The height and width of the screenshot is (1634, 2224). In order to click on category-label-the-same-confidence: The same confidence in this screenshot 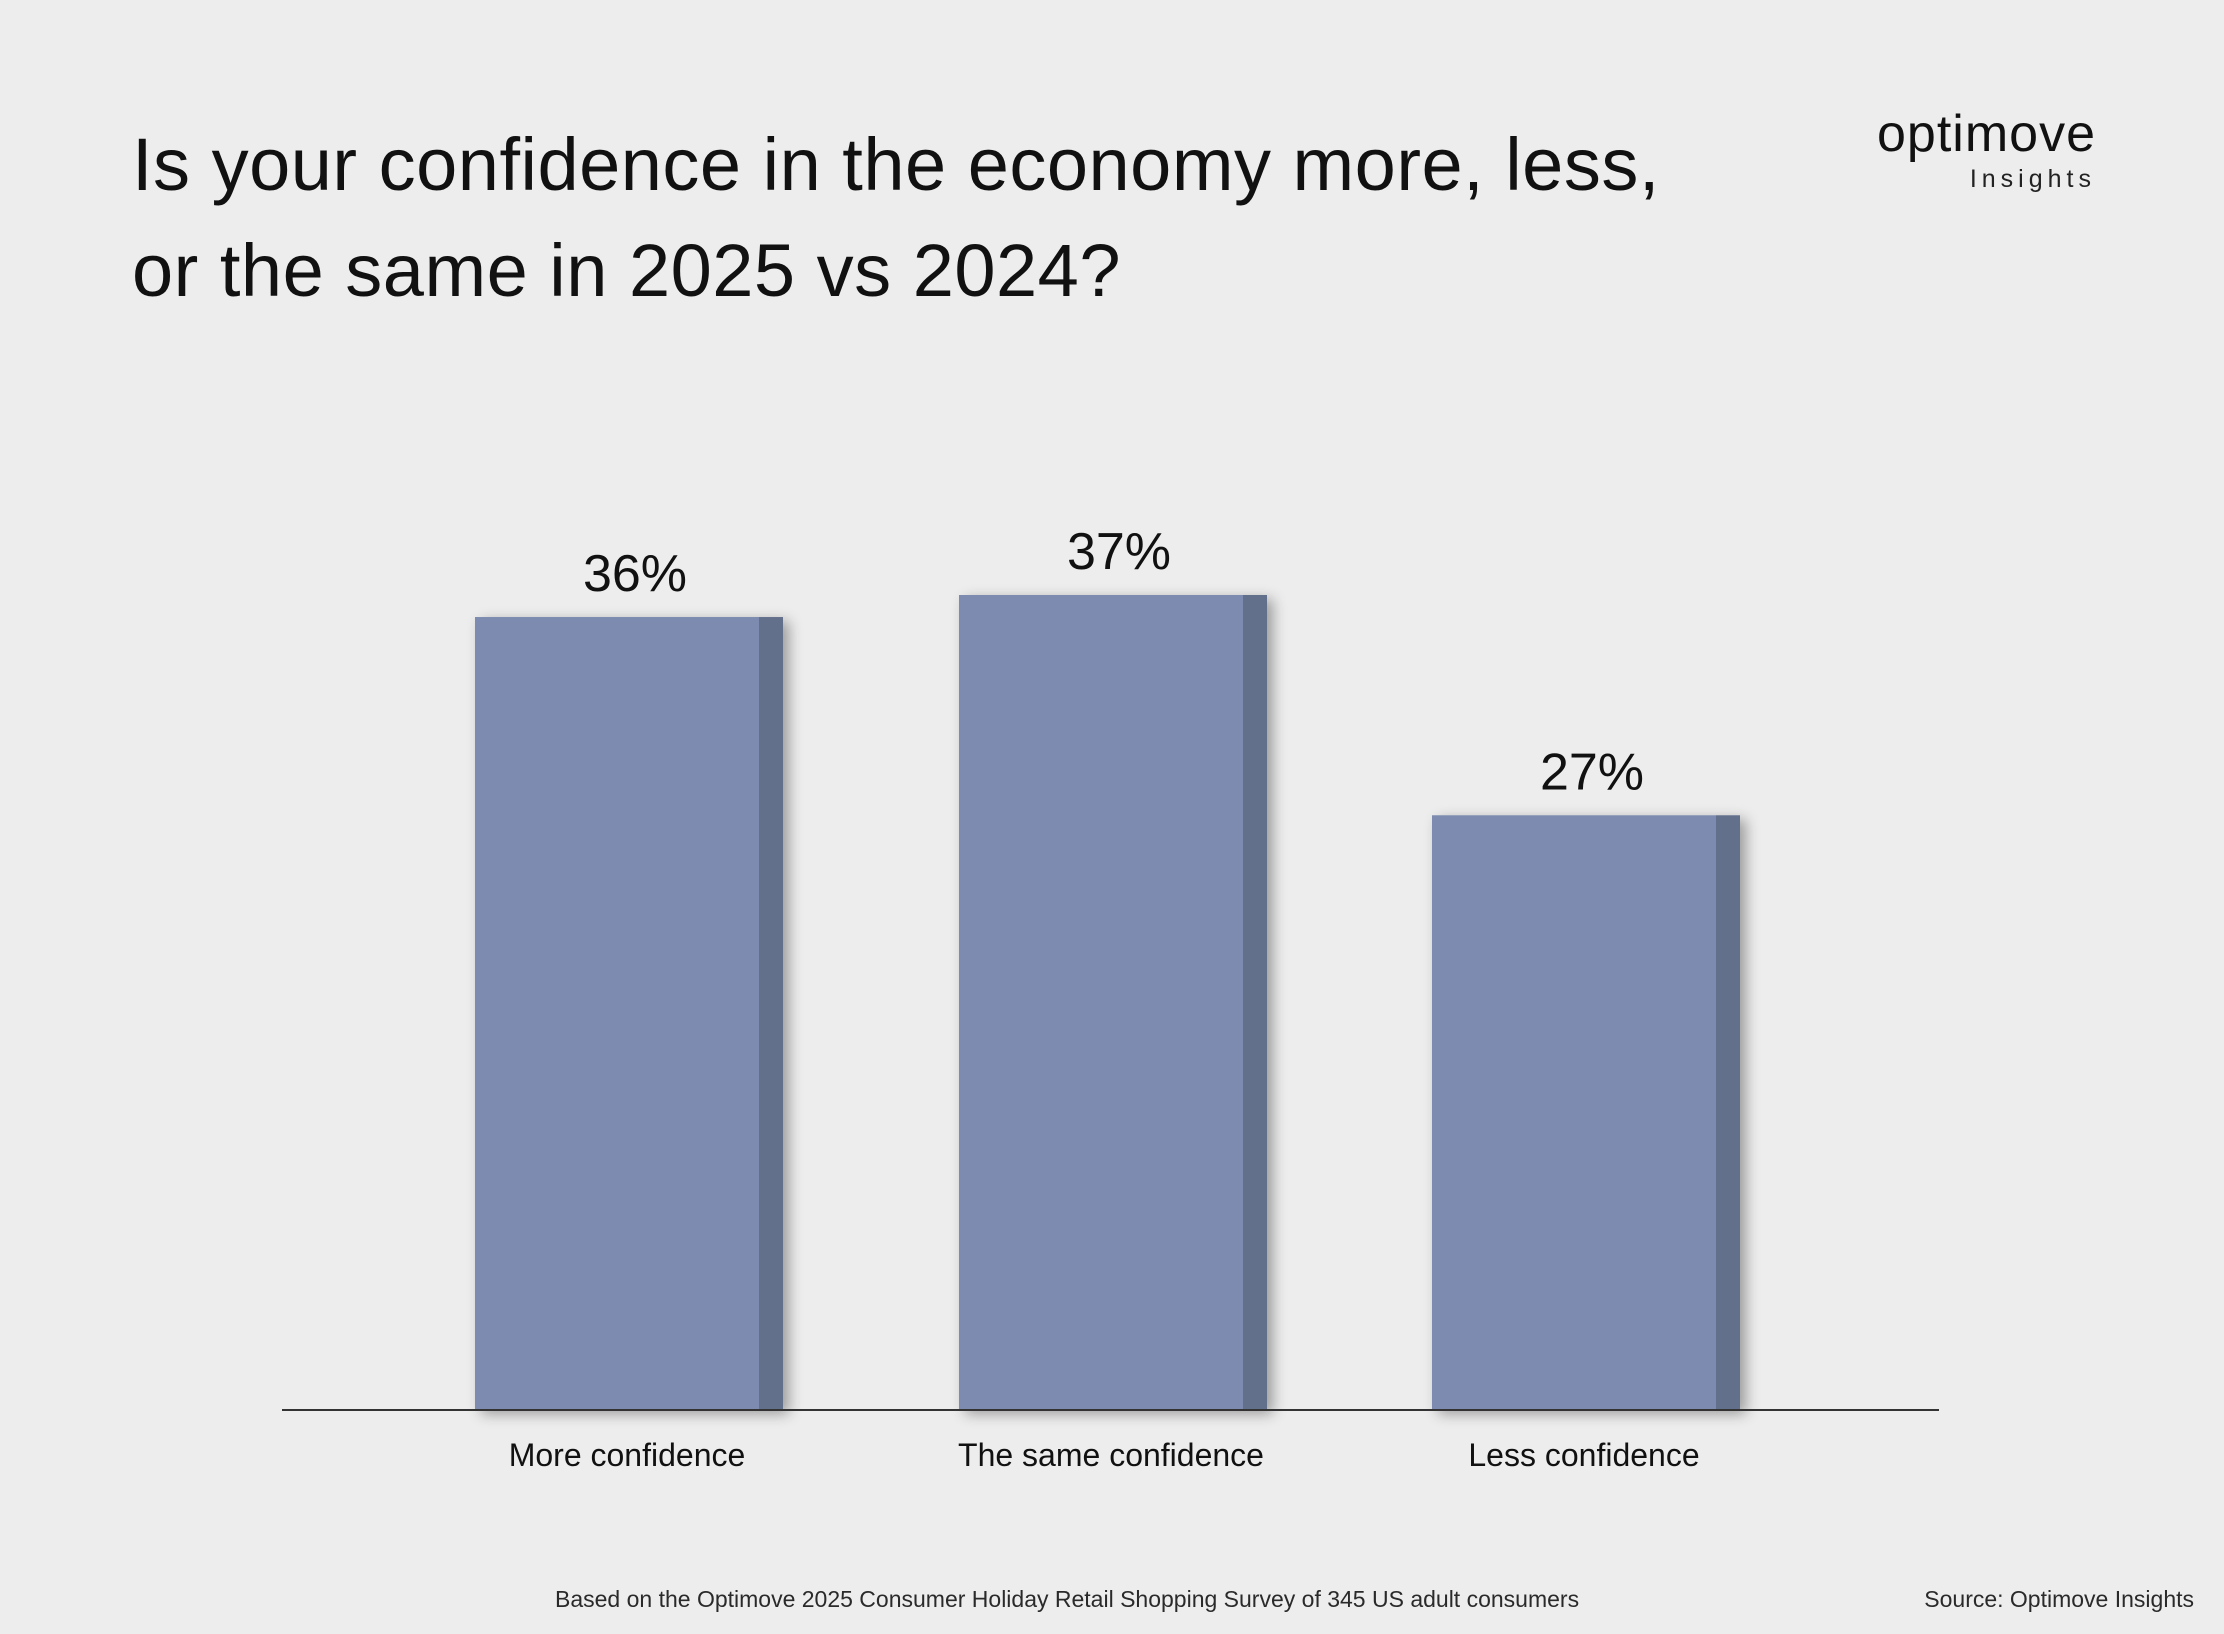, I will do `click(1111, 1455)`.